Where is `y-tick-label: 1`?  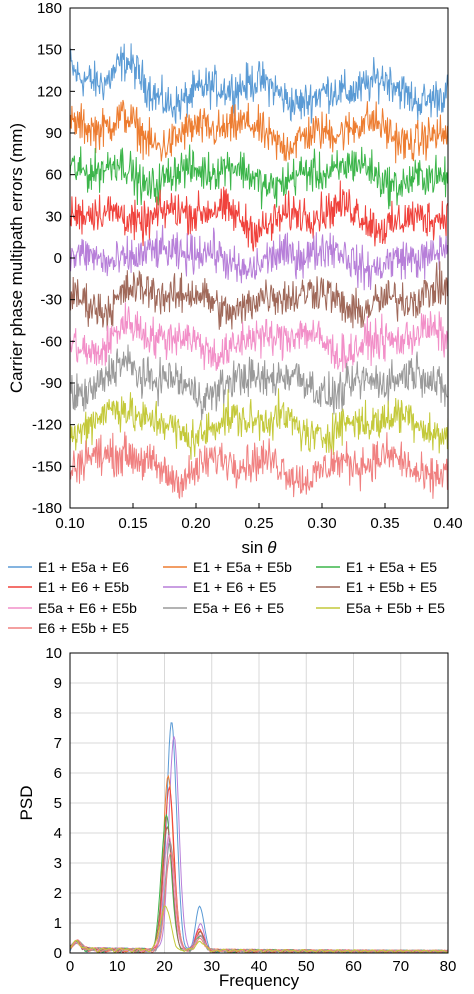
y-tick-label: 1 is located at coordinates (58, 923).